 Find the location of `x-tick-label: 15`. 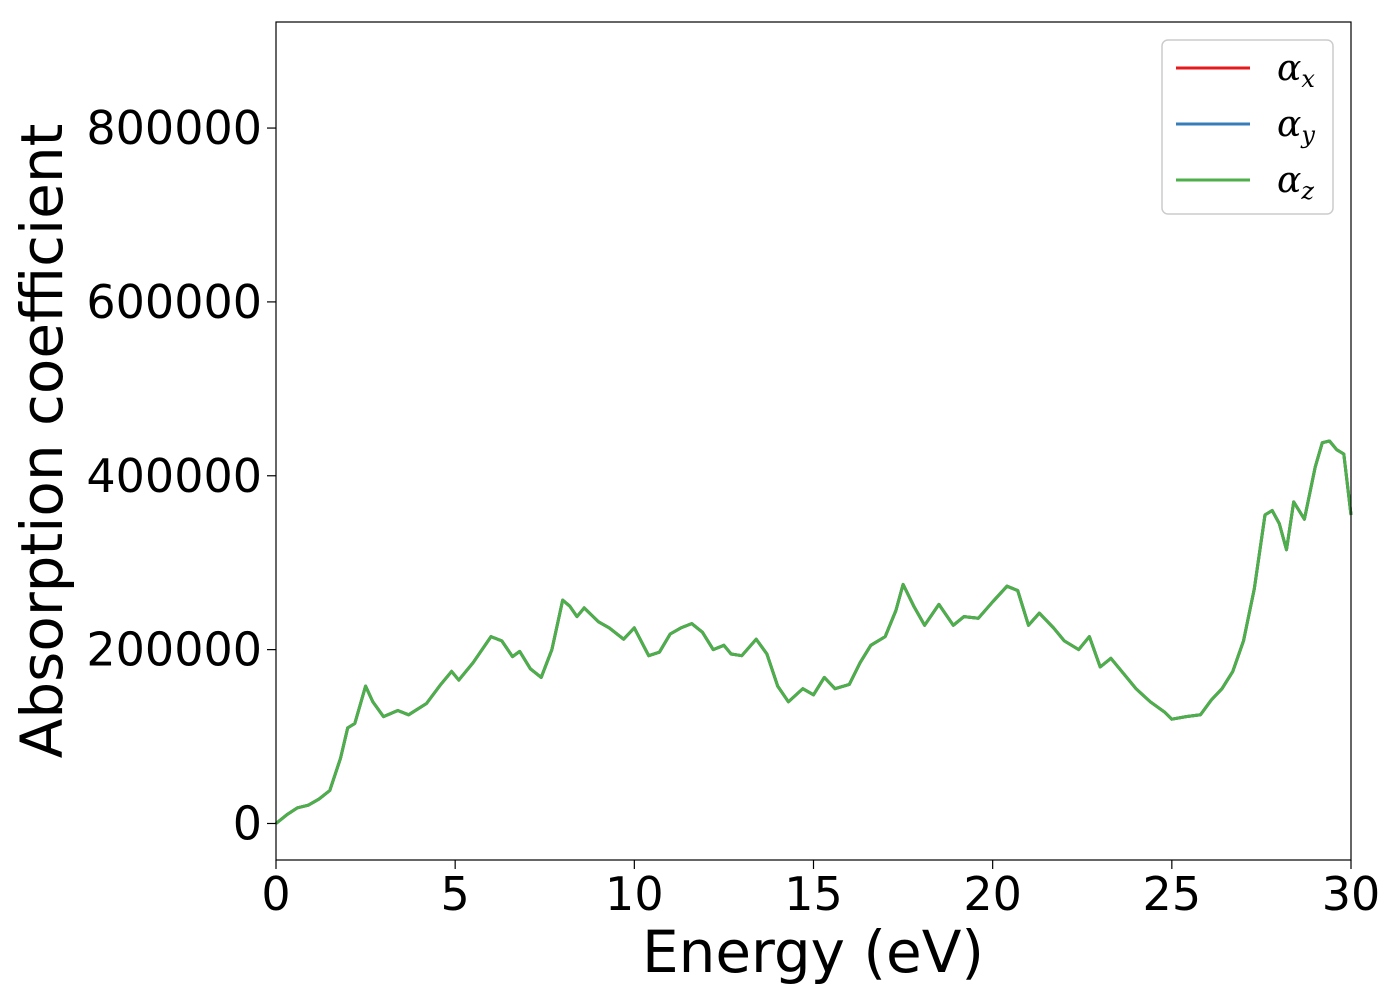

x-tick-label: 15 is located at coordinates (813, 894).